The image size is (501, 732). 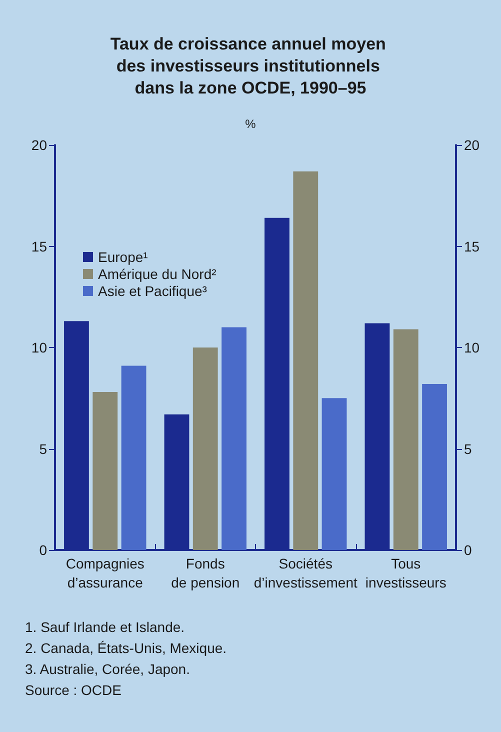 I want to click on x-tick-label: Compagnies d’assurance, so click(x=105, y=573).